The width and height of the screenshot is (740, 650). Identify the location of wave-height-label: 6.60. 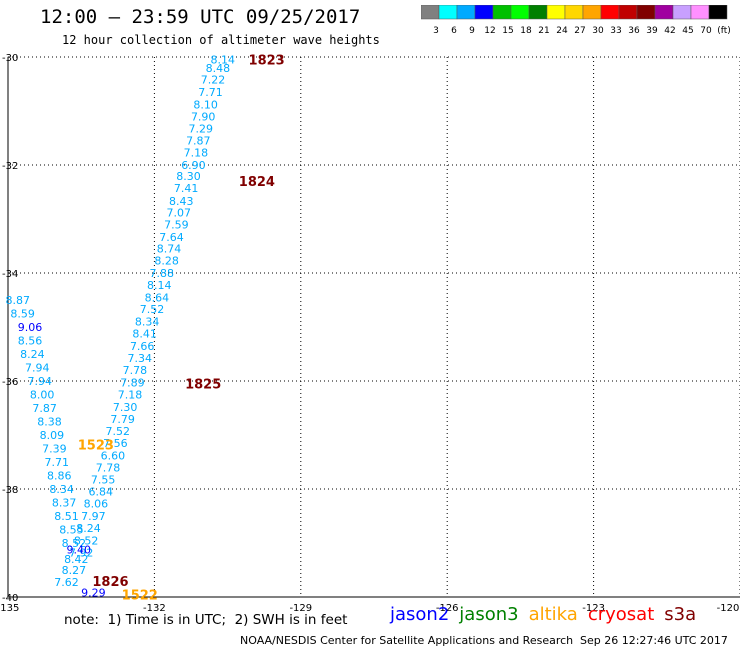
(113, 456).